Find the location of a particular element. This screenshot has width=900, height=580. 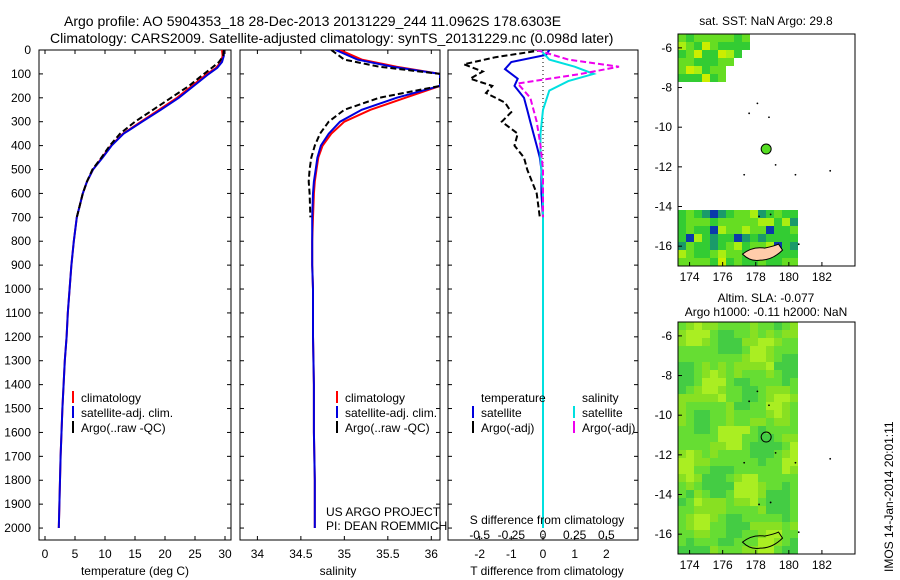

y-tick-label: 1900 is located at coordinates (17, 504).